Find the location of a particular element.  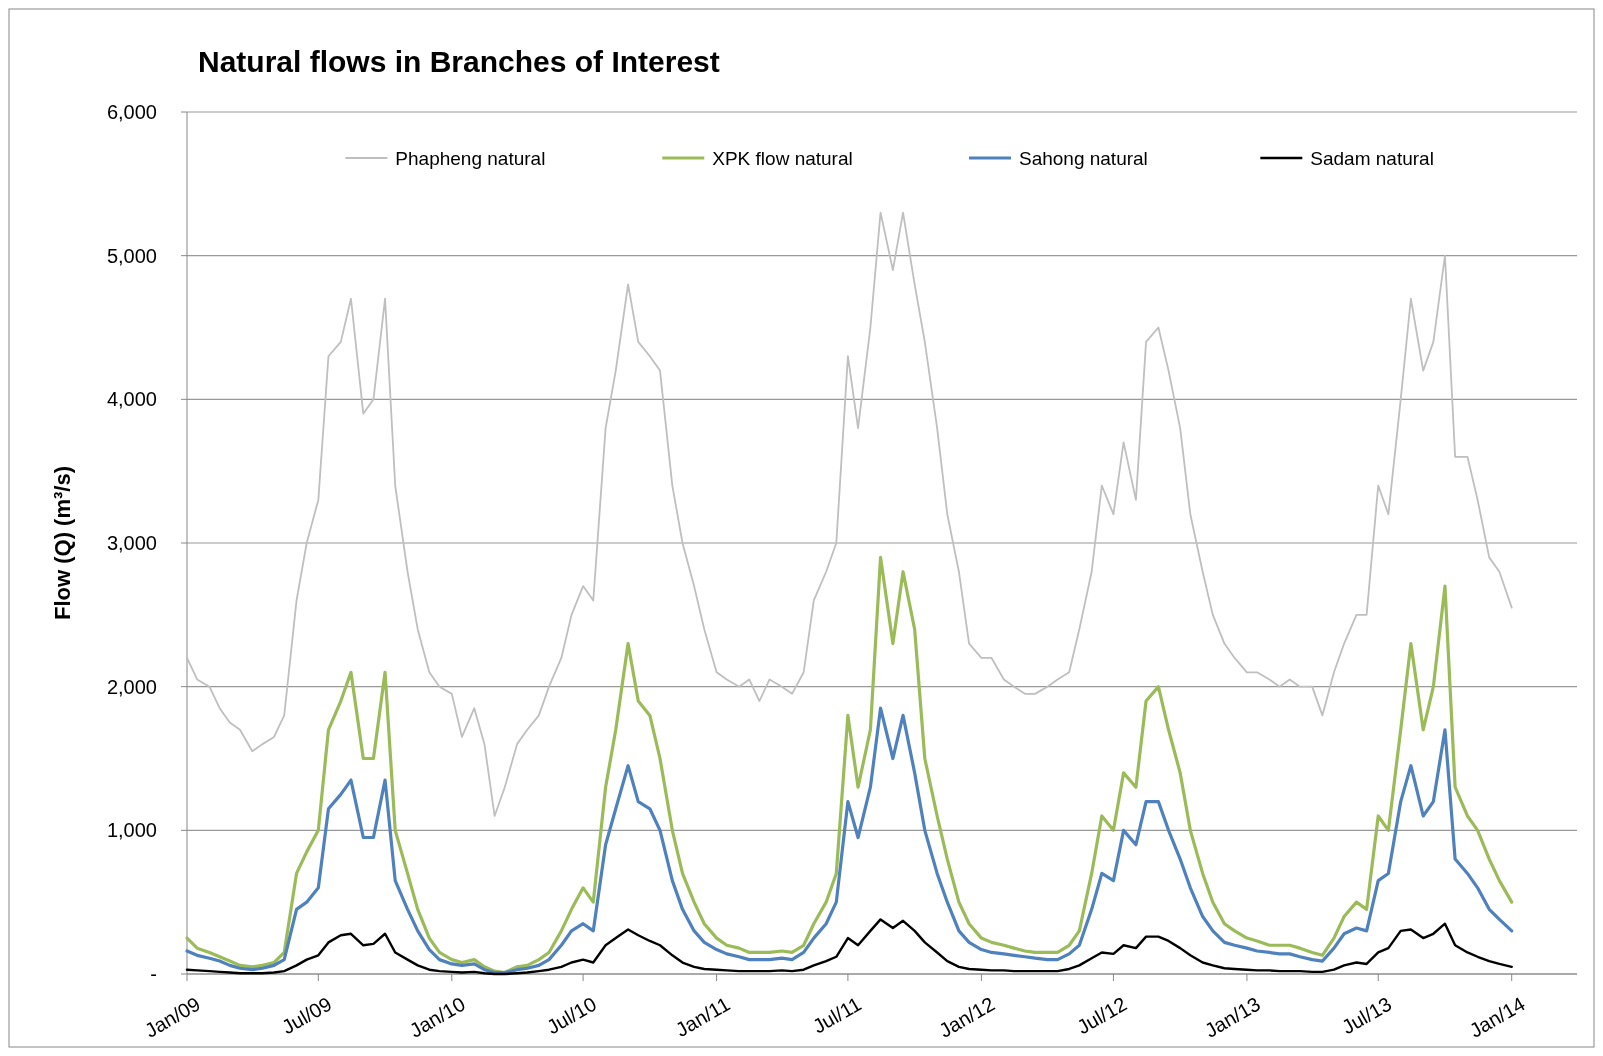

legend-label: Sahong natural is located at coordinates (1083, 158).